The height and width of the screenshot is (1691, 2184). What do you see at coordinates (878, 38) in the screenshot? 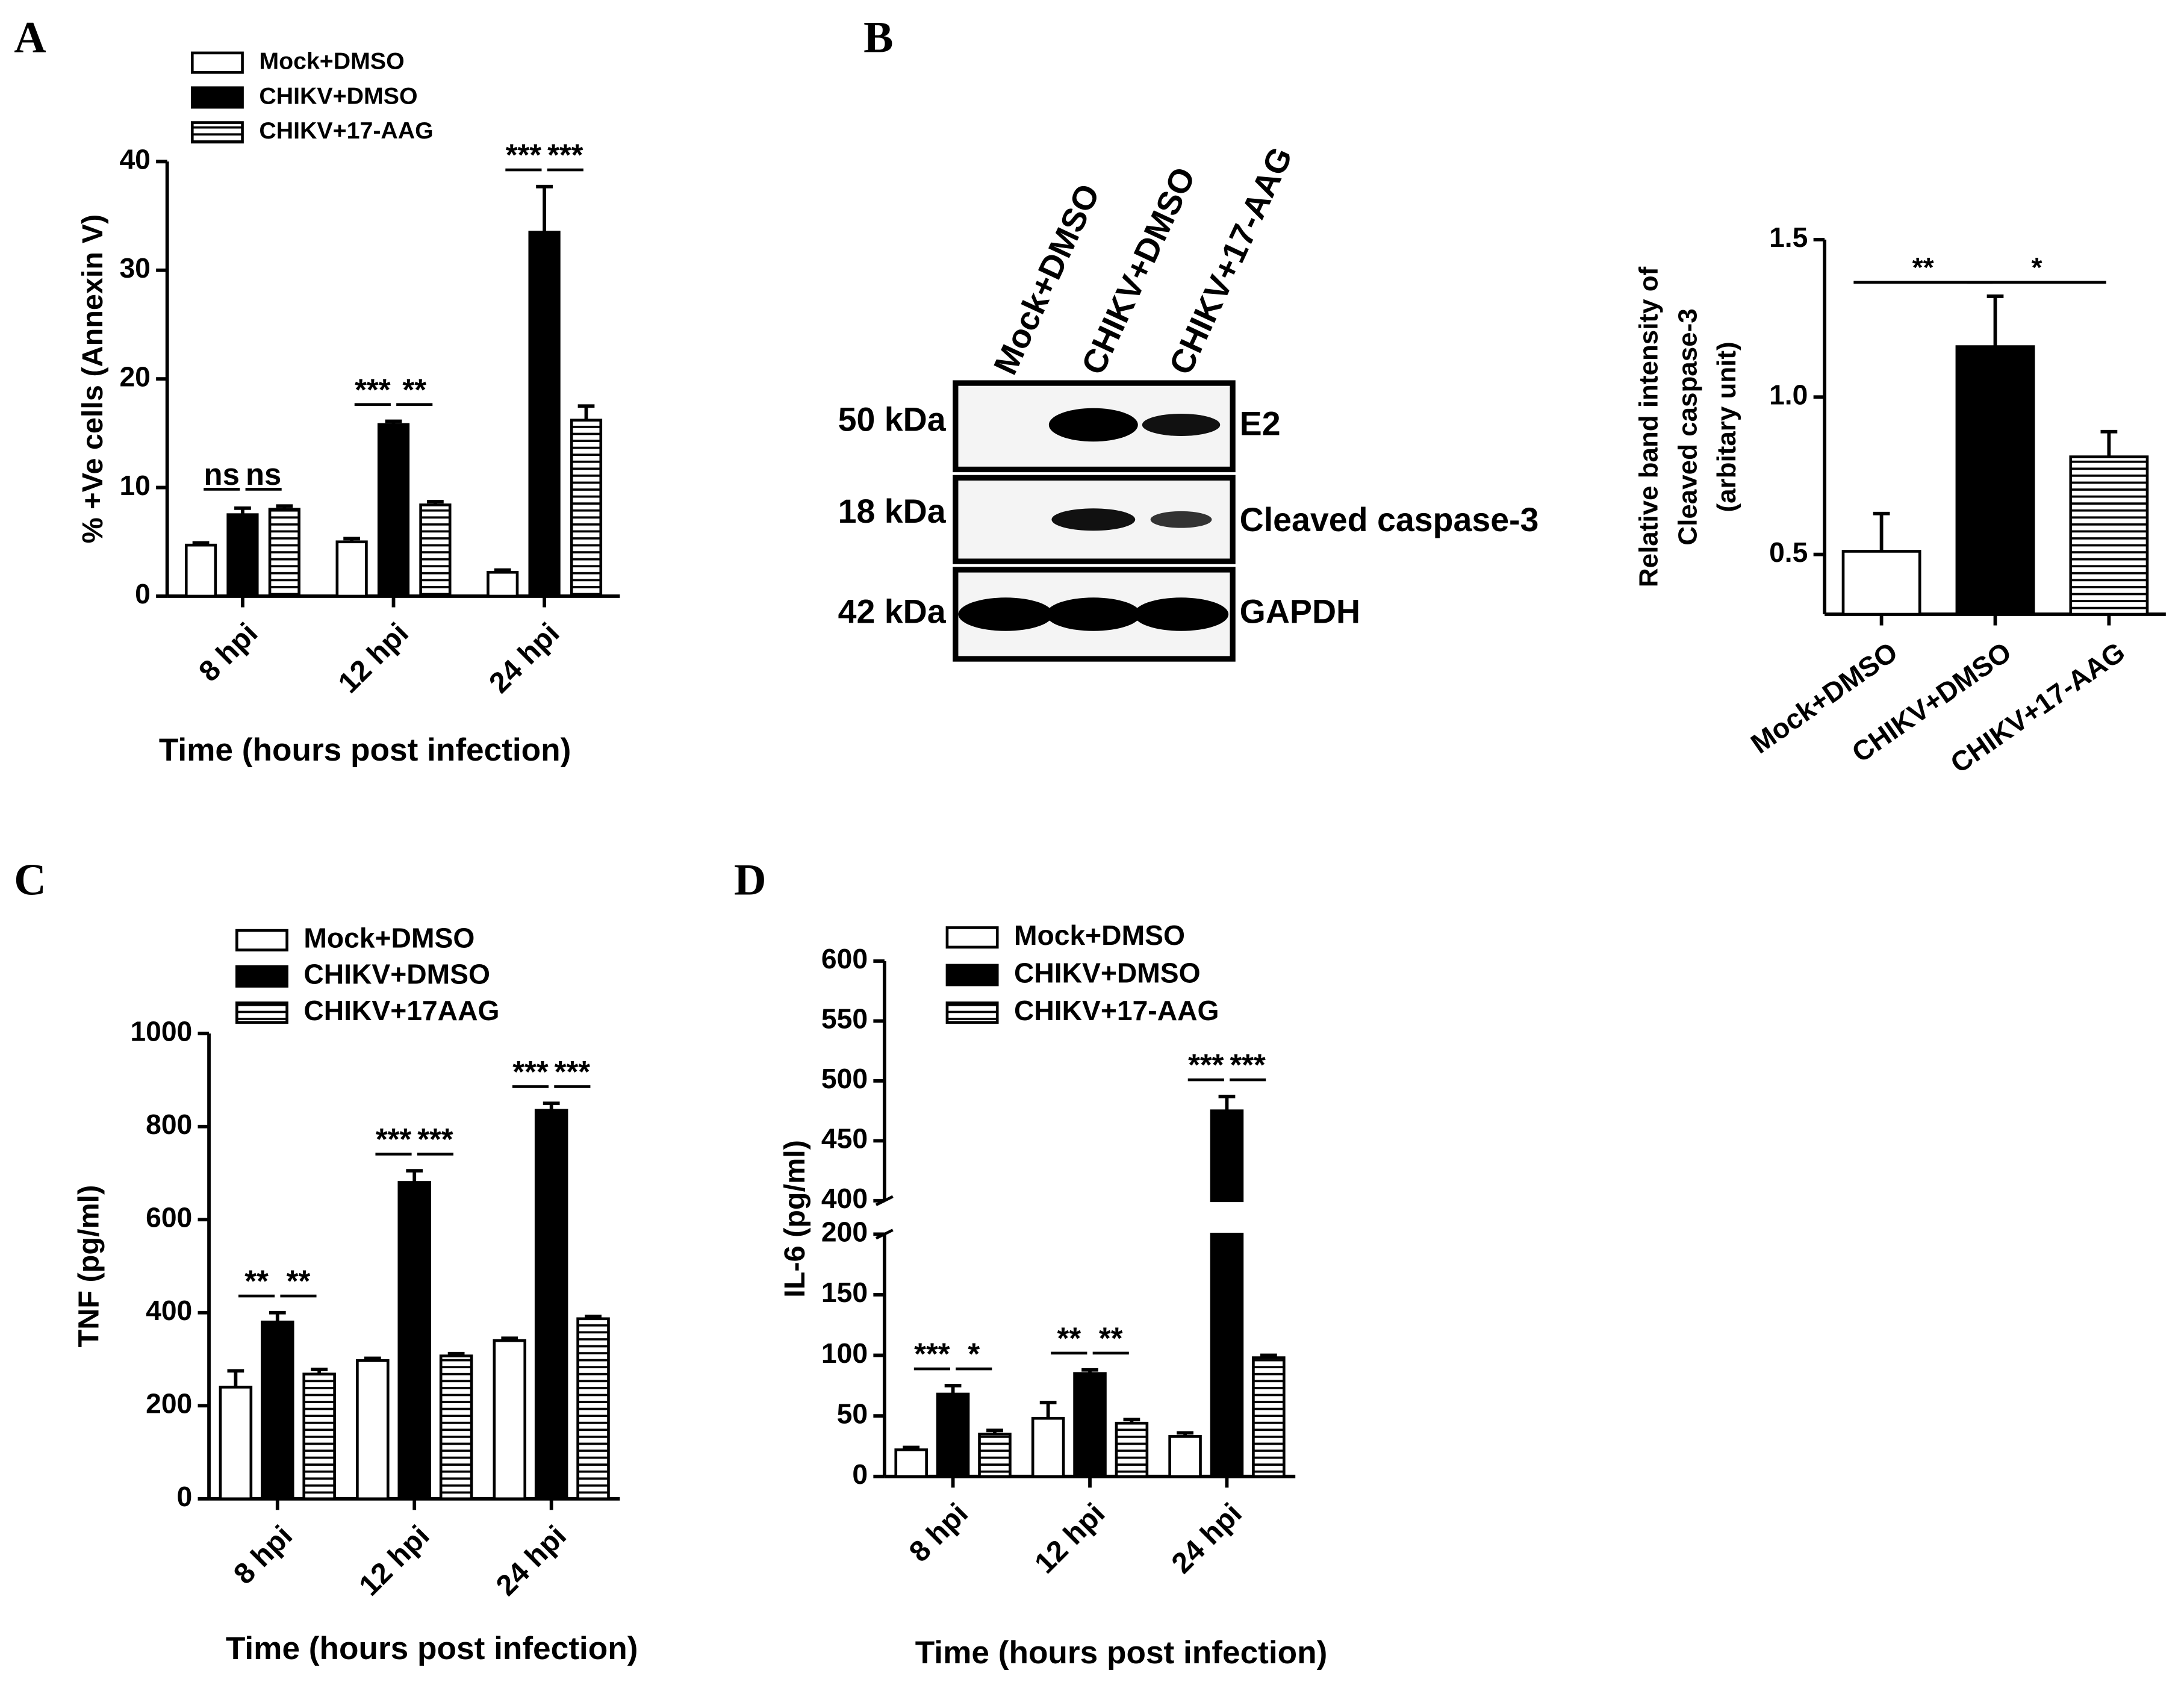
I see `panel-letter: B` at bounding box center [878, 38].